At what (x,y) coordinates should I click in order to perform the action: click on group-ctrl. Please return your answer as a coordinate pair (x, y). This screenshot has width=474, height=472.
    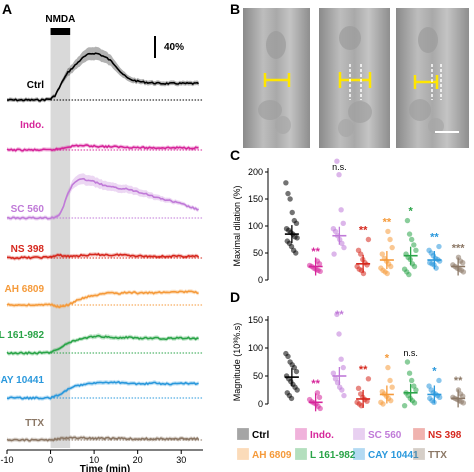
    Looking at the image, I should click on (291, 376).